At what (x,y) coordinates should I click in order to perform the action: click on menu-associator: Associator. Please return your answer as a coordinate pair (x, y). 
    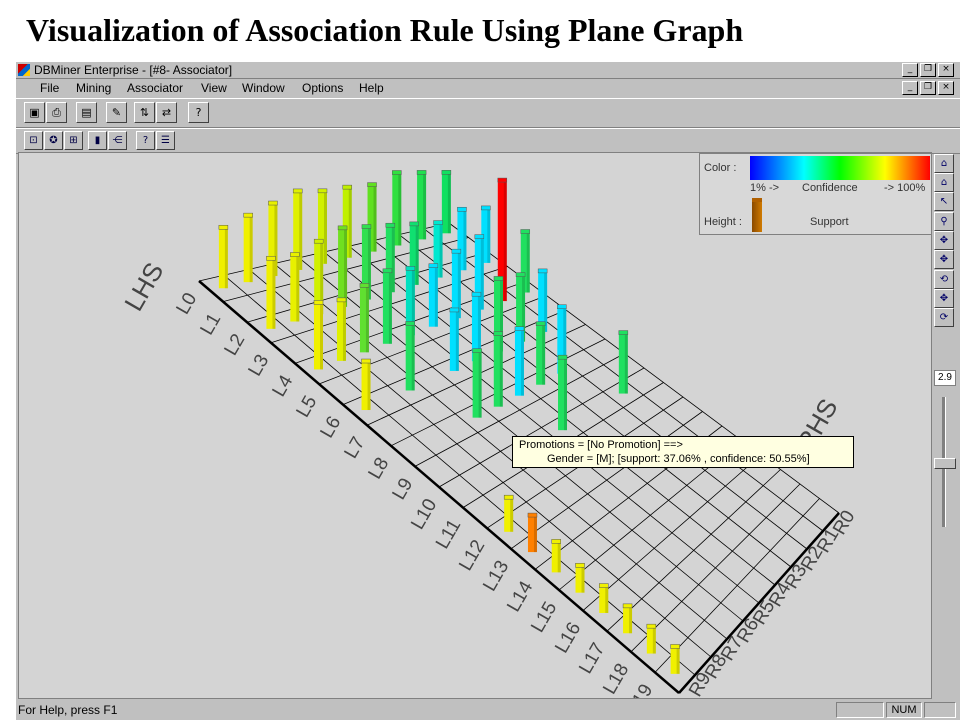
    Looking at the image, I should click on (155, 88).